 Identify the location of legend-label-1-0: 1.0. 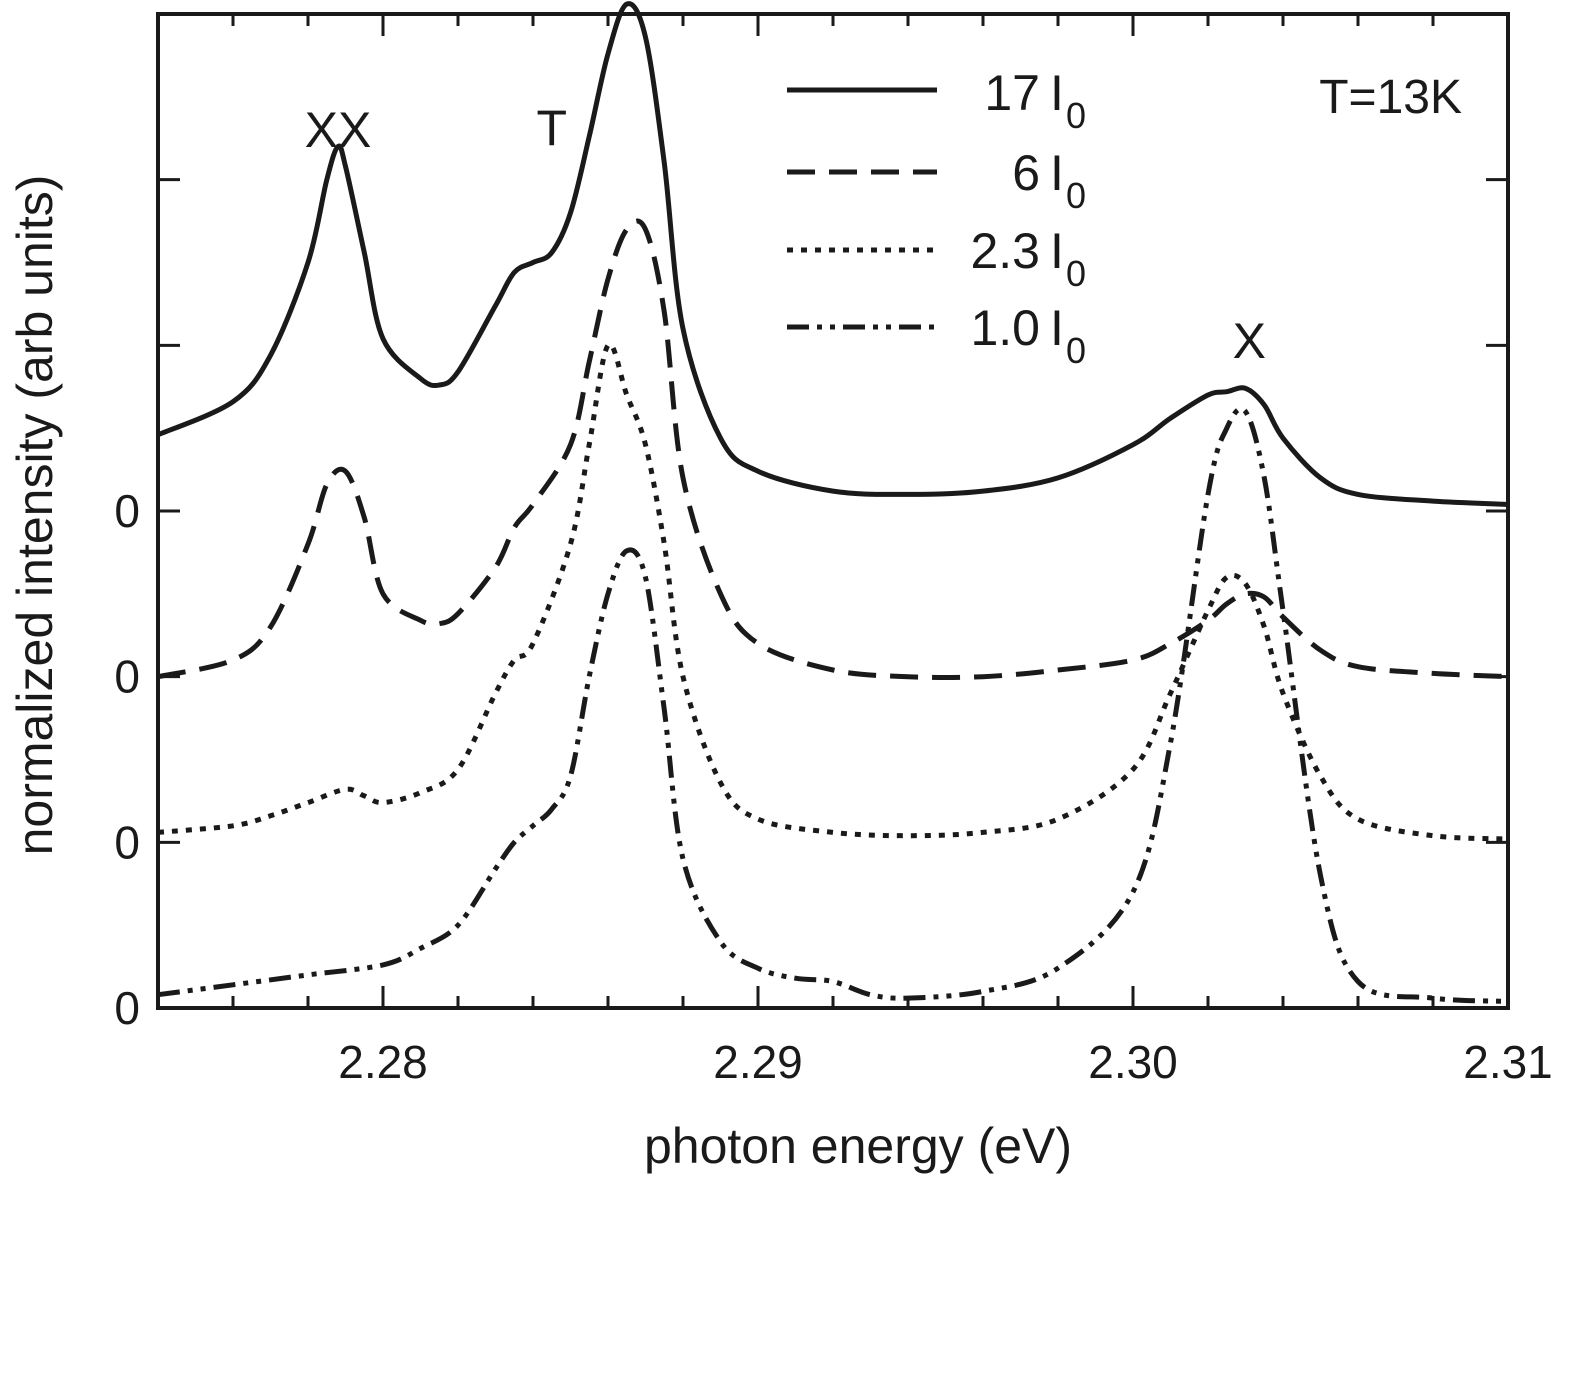
(1005, 328).